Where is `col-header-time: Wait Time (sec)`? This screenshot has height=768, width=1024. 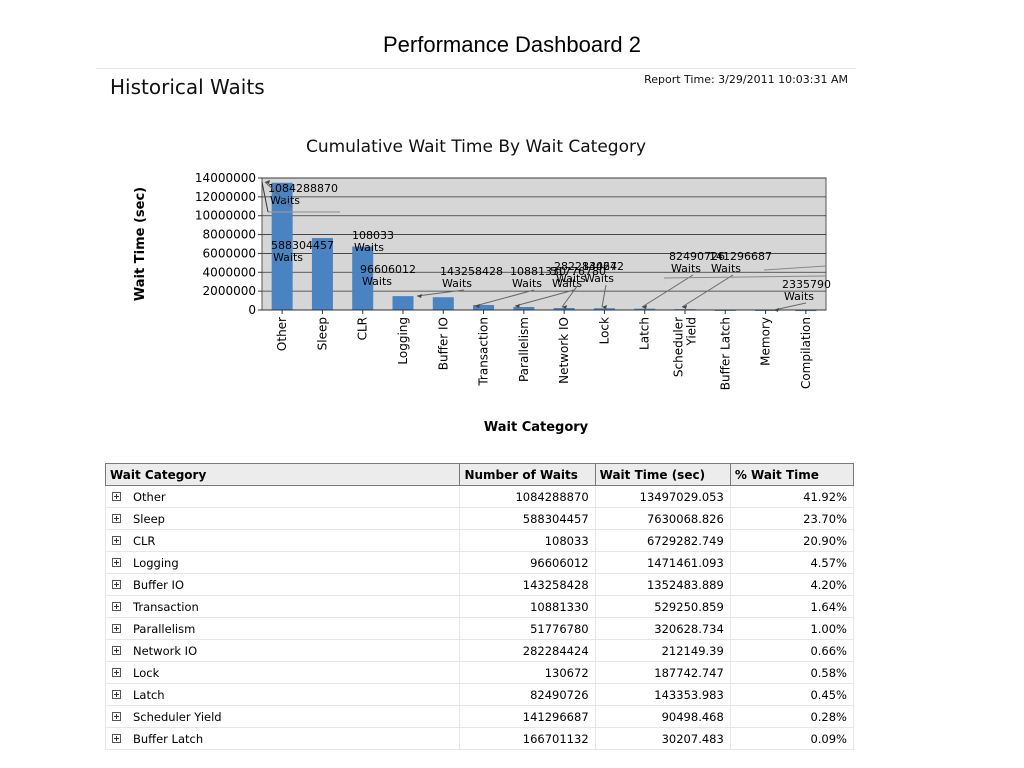 col-header-time: Wait Time (sec) is located at coordinates (662, 474).